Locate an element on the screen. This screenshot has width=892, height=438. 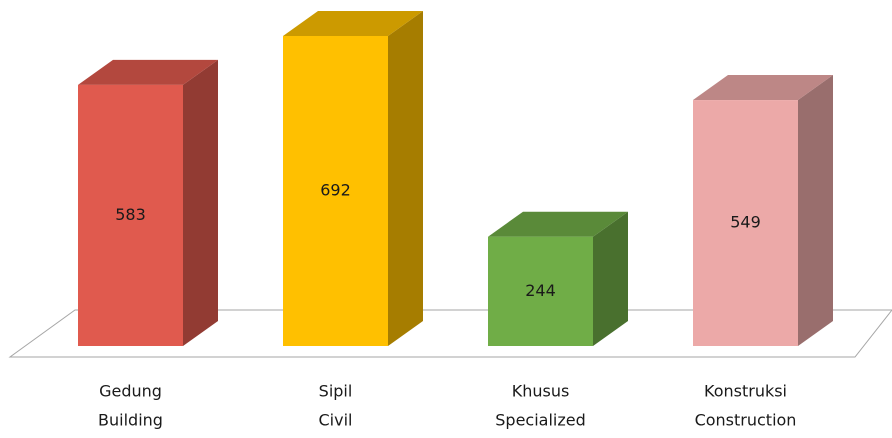
x-tick-label: Sipil is located at coordinates (336, 391).